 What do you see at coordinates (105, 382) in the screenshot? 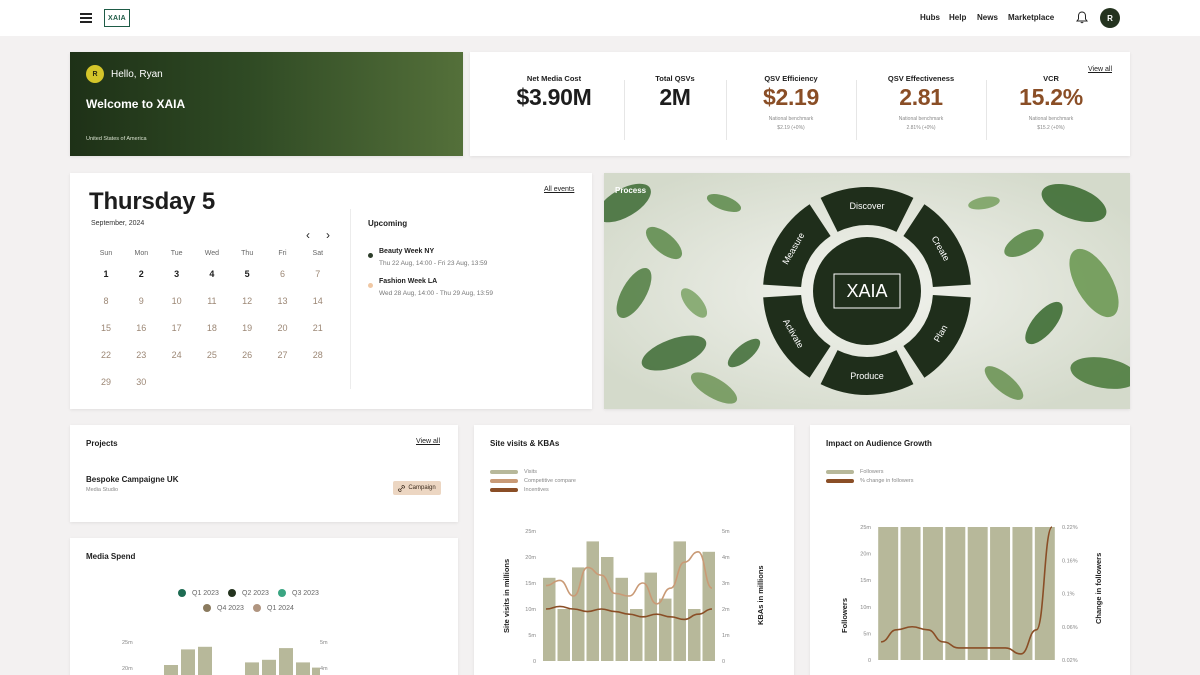
I see `calendar-day: 29` at bounding box center [105, 382].